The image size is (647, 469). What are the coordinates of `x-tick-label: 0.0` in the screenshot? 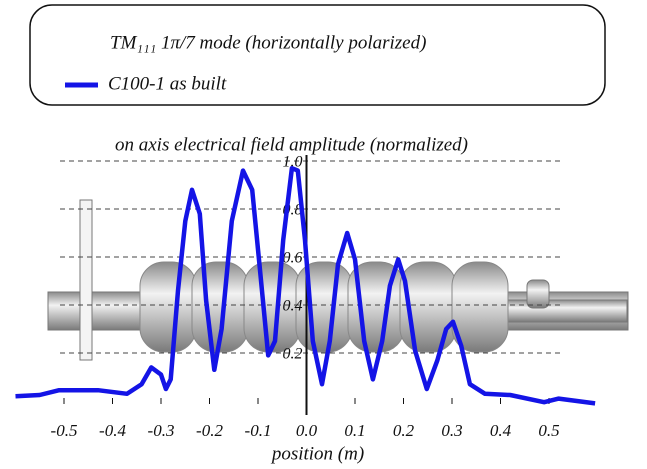 It's located at (307, 430).